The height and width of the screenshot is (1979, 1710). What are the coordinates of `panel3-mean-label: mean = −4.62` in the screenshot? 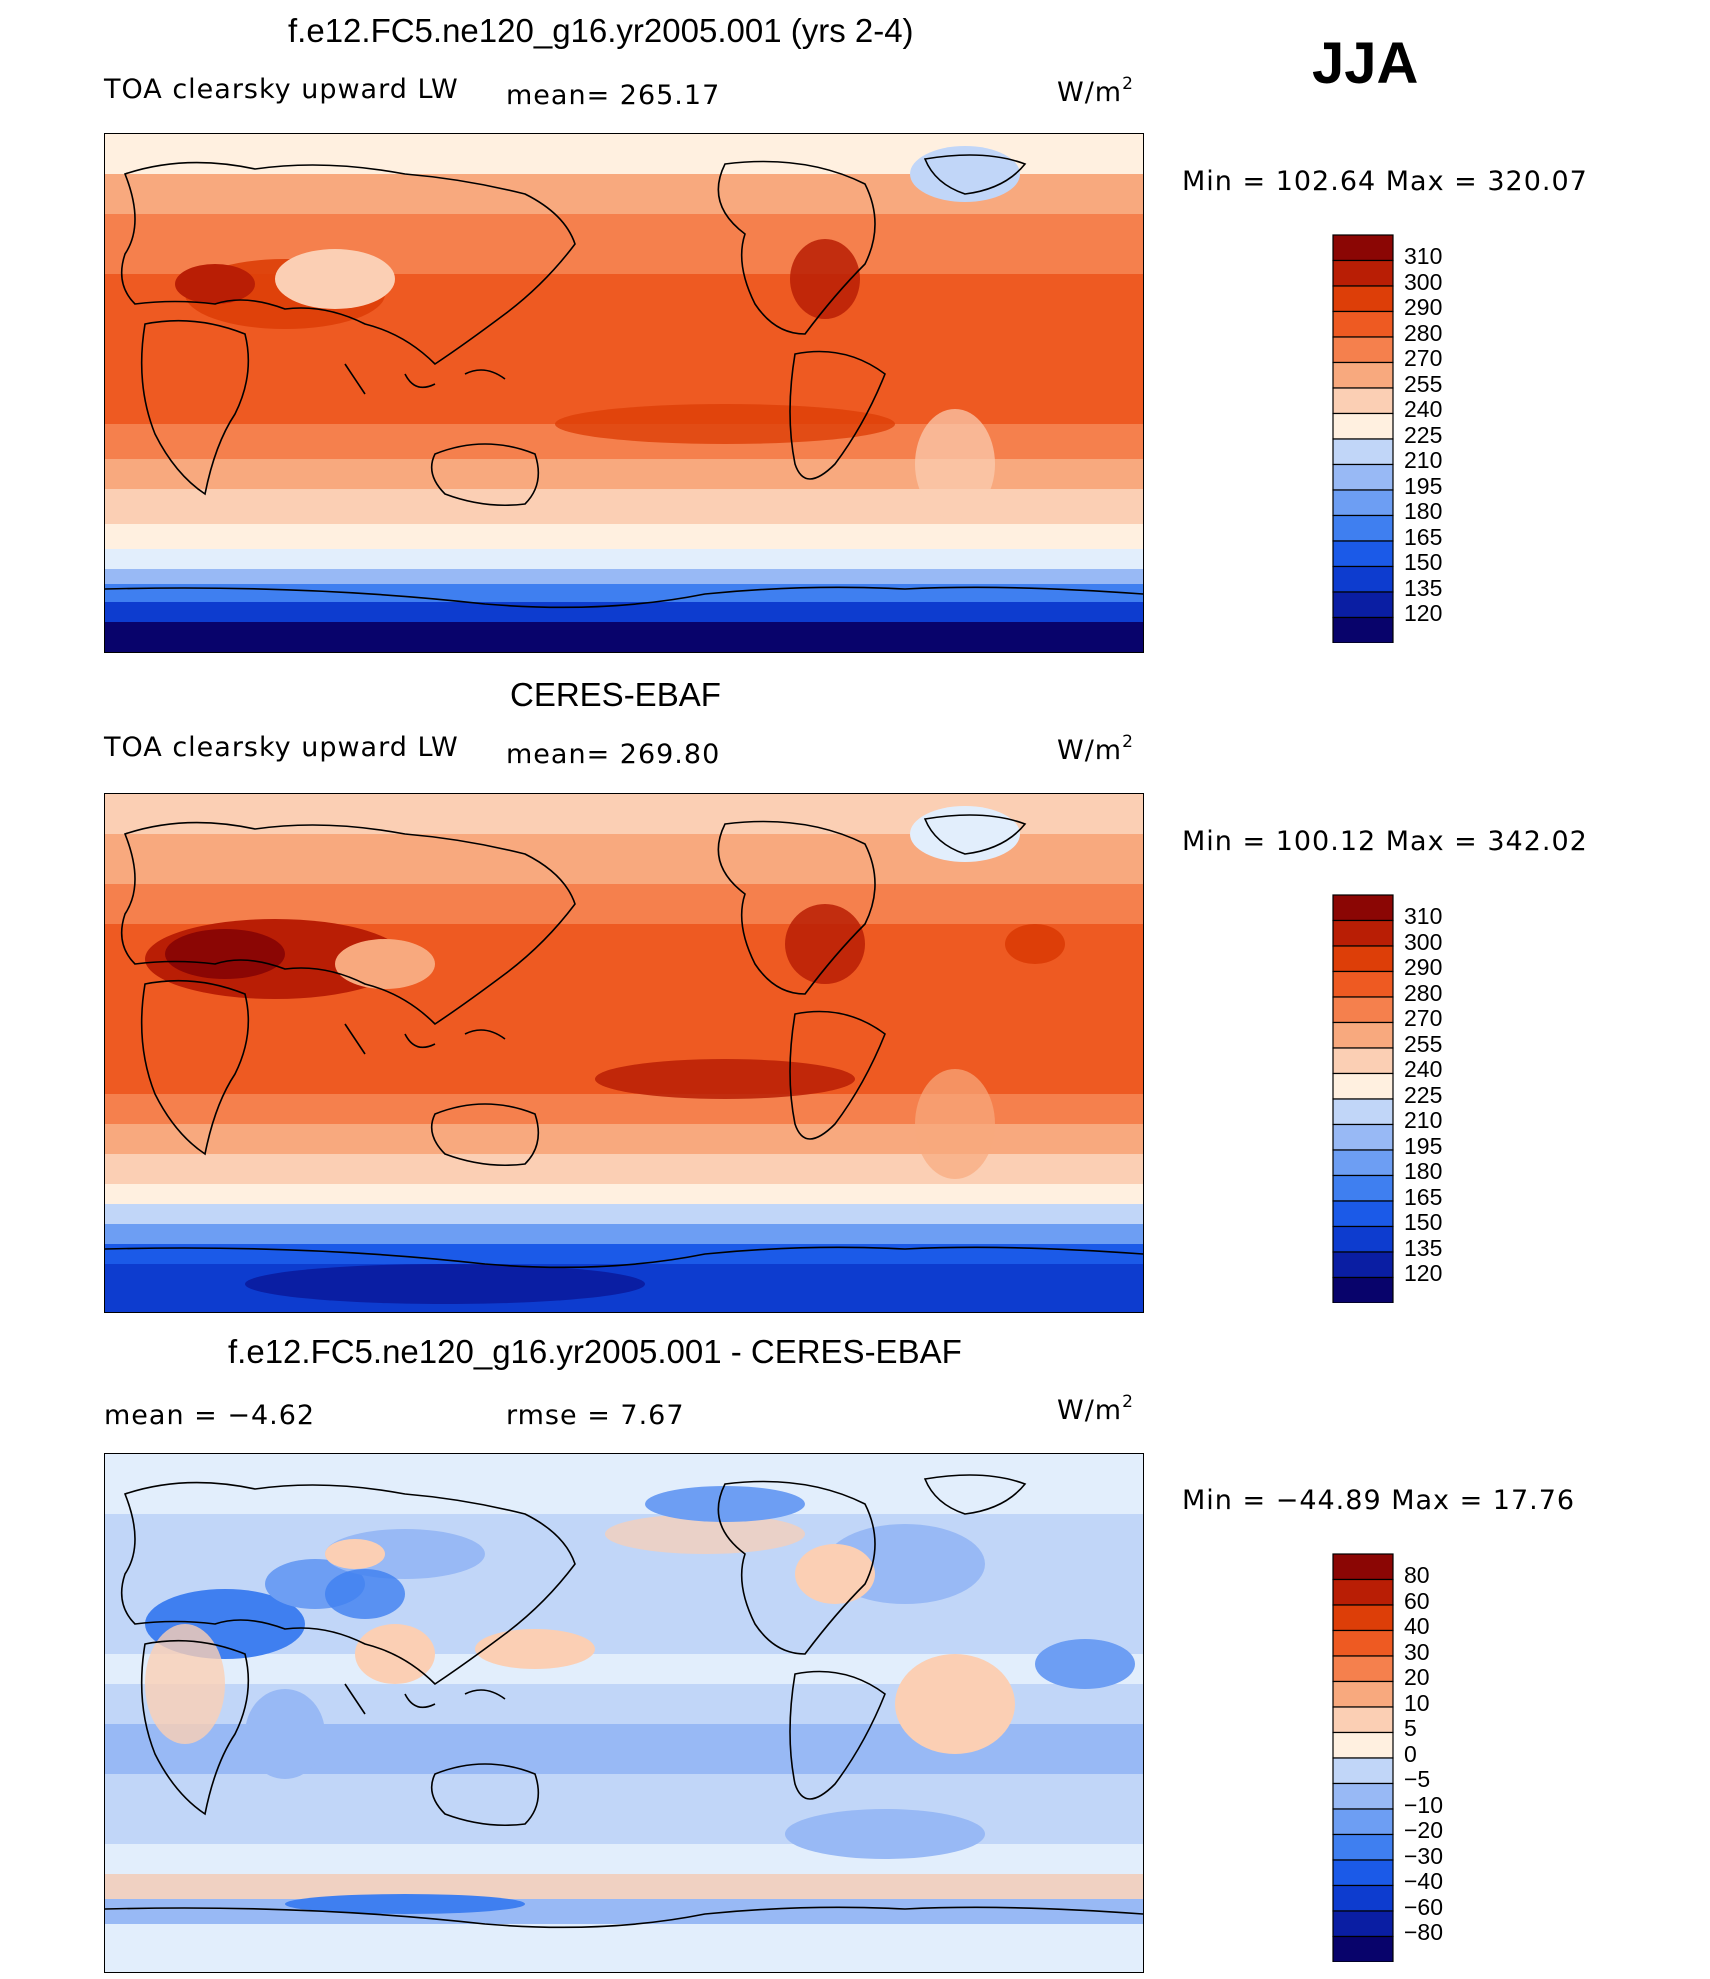 It's located at (210, 1415).